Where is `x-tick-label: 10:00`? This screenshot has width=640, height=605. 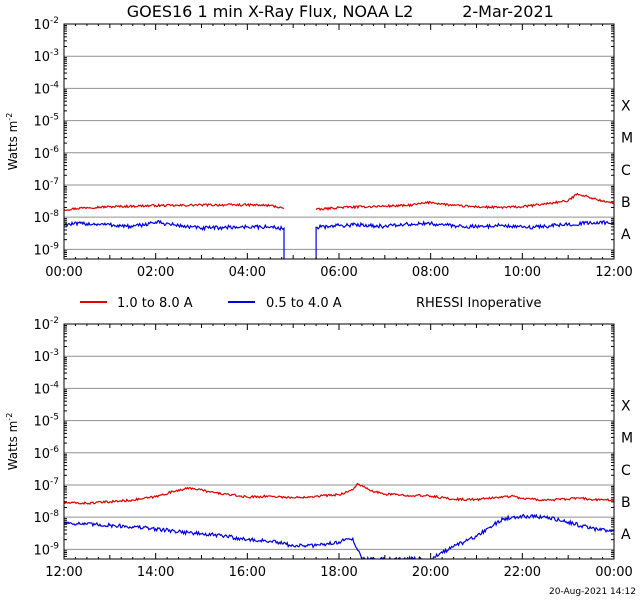
x-tick-label: 10:00 is located at coordinates (522, 272).